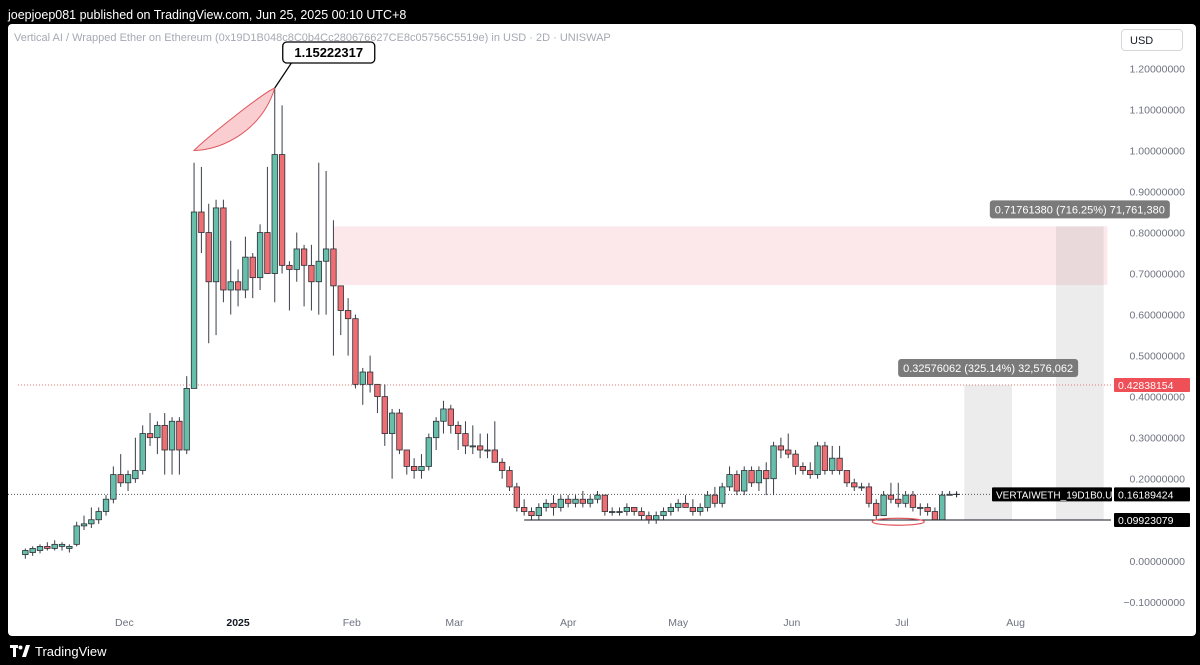 This screenshot has width=1200, height=665. What do you see at coordinates (58, 651) in the screenshot?
I see `tradingview-footer: TradingView` at bounding box center [58, 651].